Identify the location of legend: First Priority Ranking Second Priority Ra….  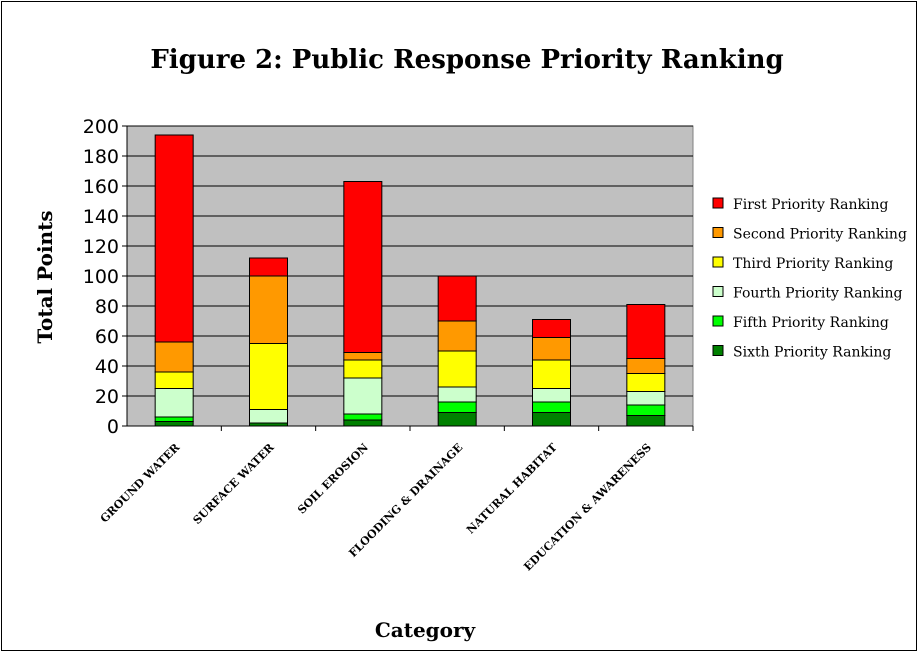
(809, 279).